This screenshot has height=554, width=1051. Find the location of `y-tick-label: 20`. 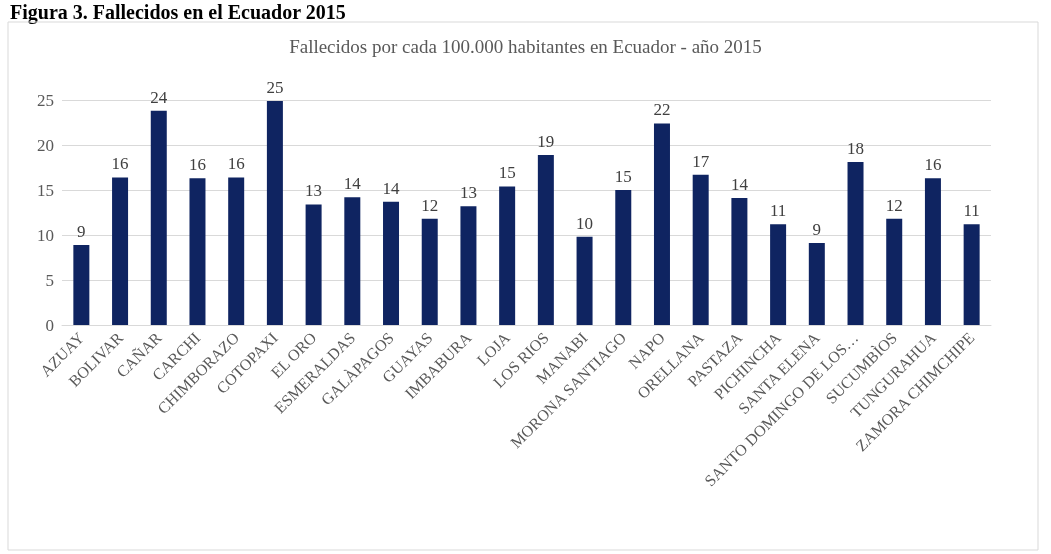

y-tick-label: 20 is located at coordinates (45, 145).